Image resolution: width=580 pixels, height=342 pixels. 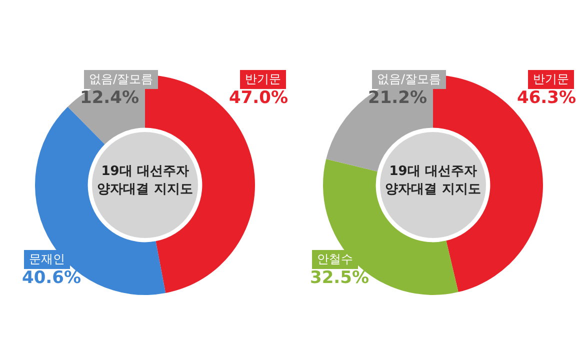 What do you see at coordinates (51, 278) in the screenshot?
I see `data-label: 40.6%` at bounding box center [51, 278].